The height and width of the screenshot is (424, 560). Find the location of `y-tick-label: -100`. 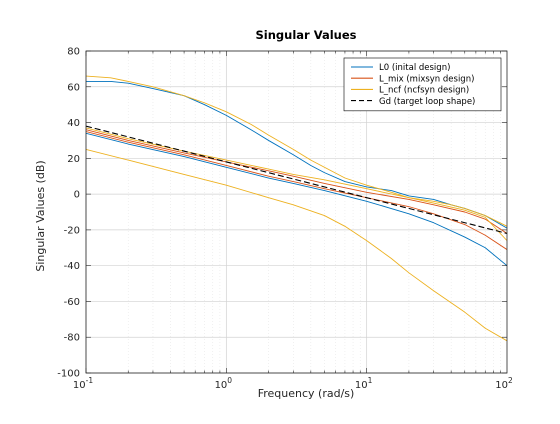

y-tick-label: -100 is located at coordinates (68, 374).